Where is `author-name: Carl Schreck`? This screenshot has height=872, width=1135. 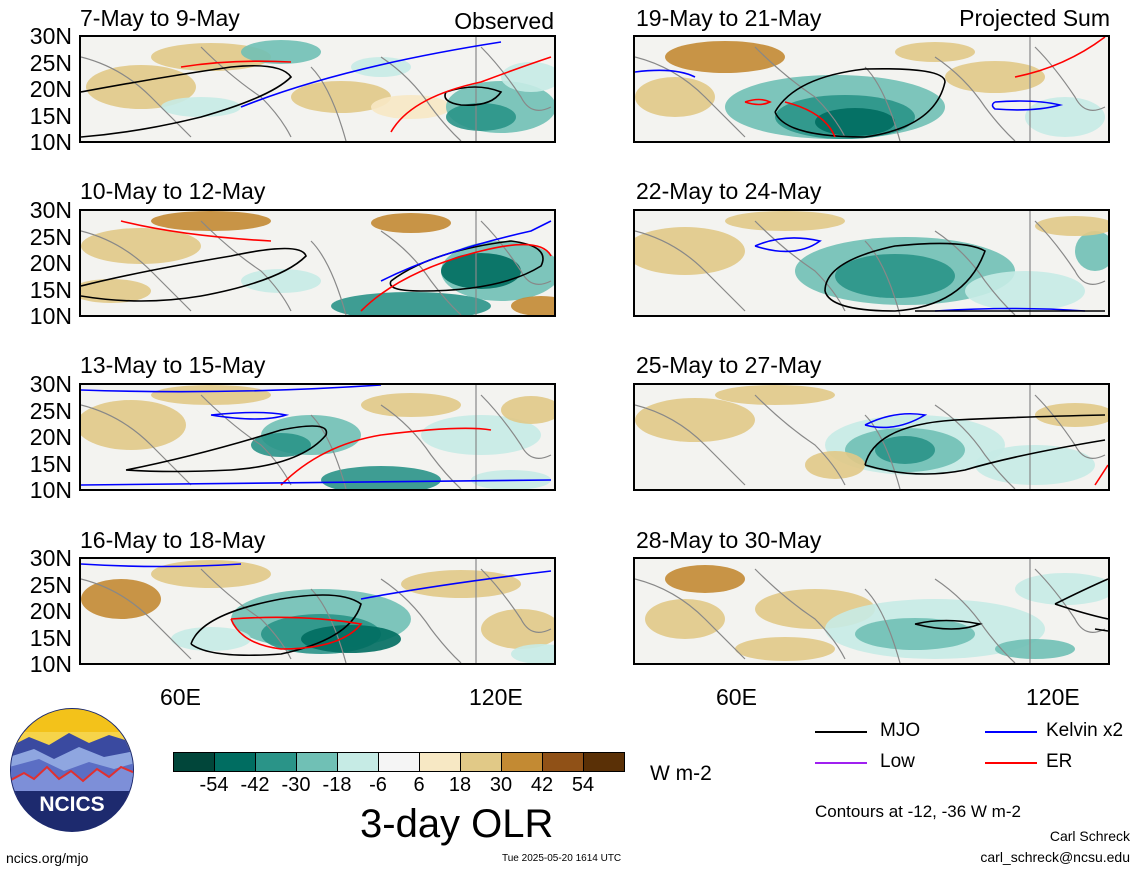
author-name: Carl Schreck is located at coordinates (1089, 836).